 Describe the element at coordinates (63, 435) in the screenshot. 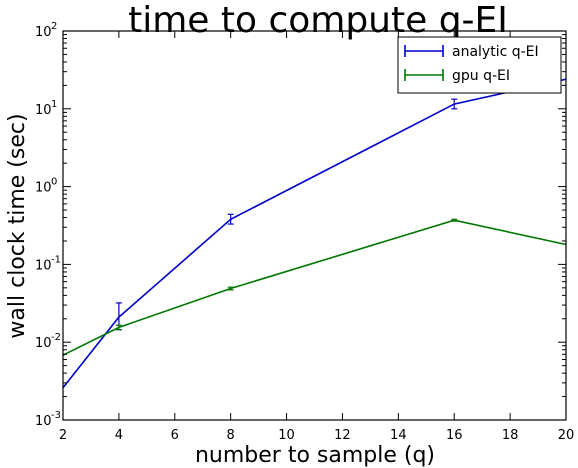

I see `x-tick-label: 2` at that location.